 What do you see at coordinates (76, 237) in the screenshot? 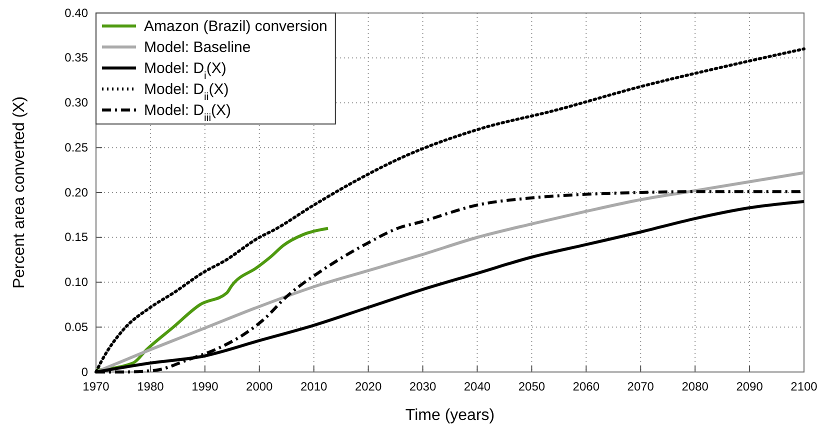
I see `y-tick-label: 0.15` at bounding box center [76, 237].